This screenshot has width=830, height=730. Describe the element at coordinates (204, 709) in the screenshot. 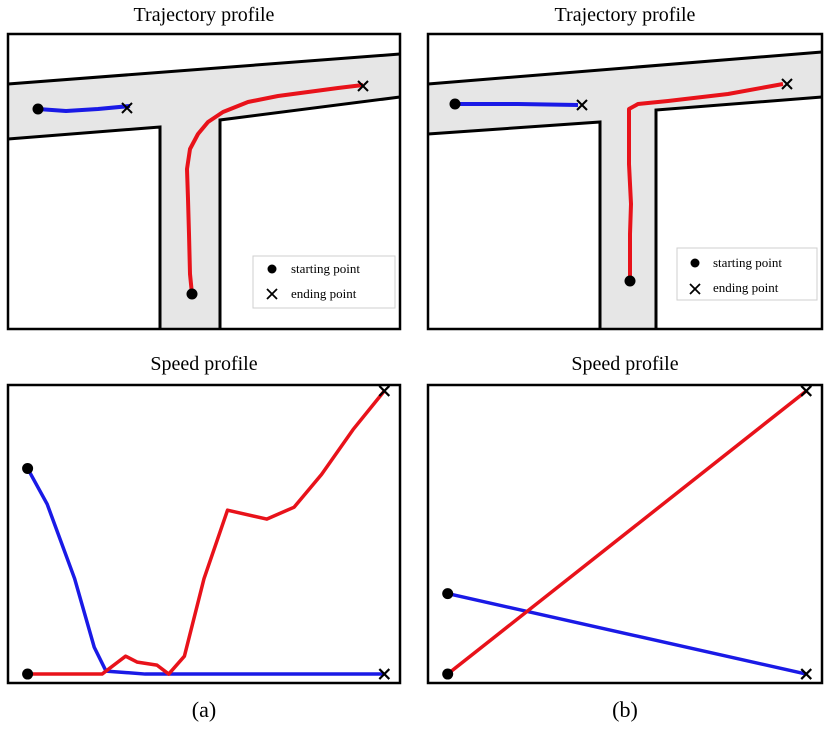

I see `caption-a: (a)` at that location.